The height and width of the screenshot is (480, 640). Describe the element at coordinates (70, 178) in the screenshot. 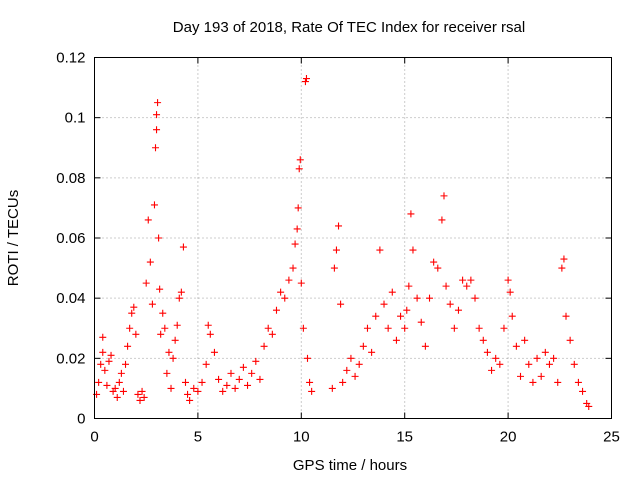

I see `y-tick-label: 0.08` at that location.